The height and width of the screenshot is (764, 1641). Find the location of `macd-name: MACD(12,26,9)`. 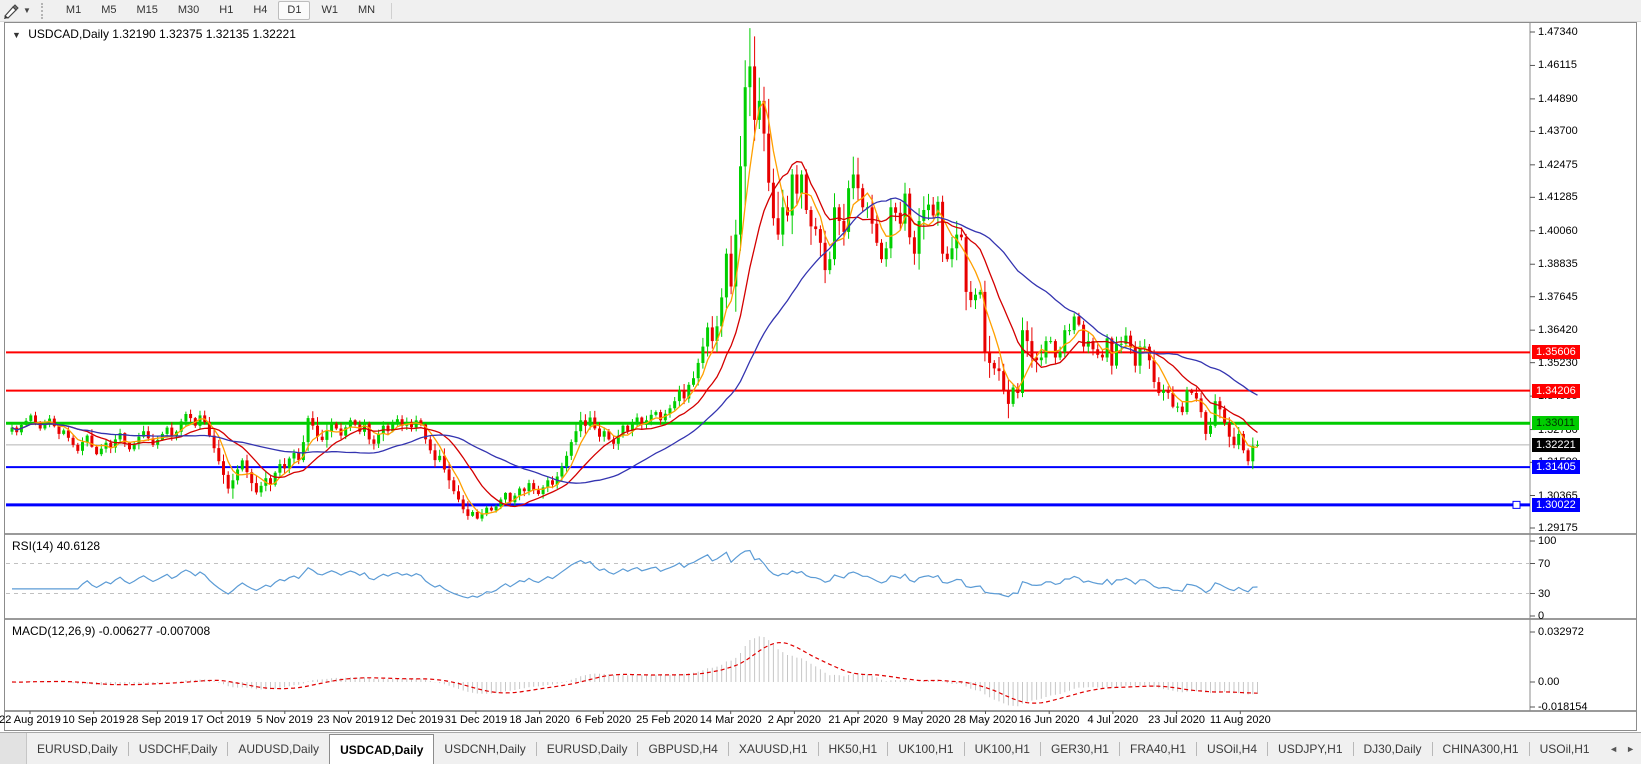

macd-name: MACD(12,26,9) is located at coordinates (54, 631).